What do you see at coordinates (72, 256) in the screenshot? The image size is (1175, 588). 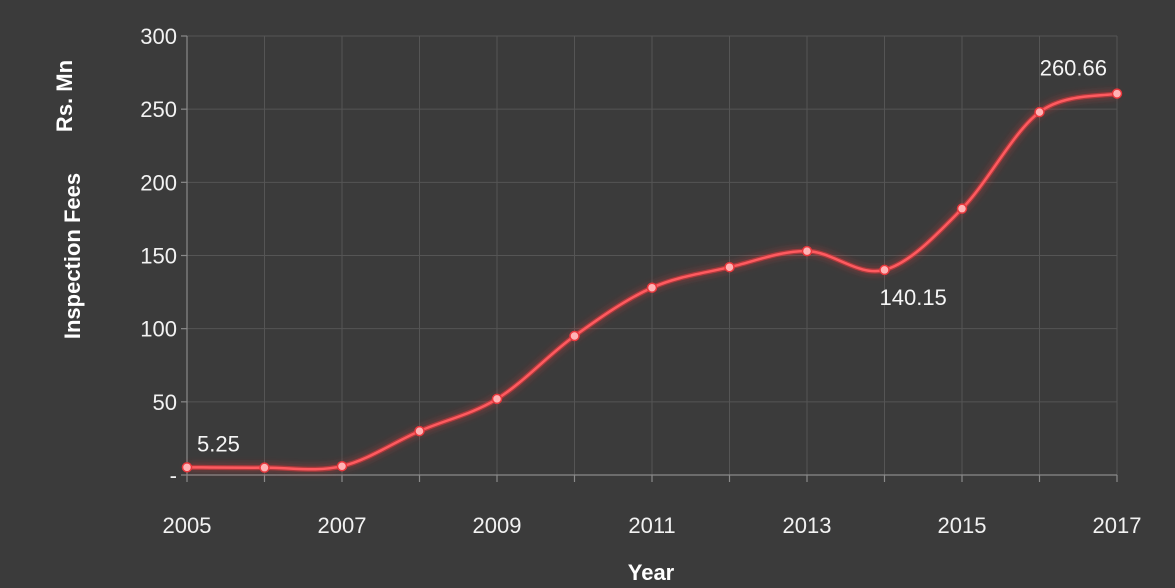 I see `y-axis-title: Inspection Fees` at bounding box center [72, 256].